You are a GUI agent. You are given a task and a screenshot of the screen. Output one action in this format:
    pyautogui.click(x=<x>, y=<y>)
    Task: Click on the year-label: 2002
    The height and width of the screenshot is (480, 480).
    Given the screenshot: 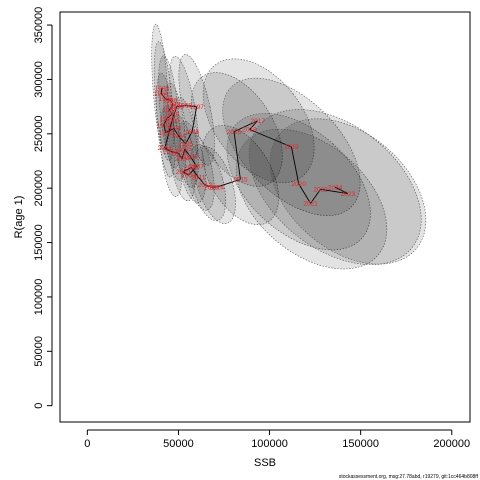 What is the action you would take?
    pyautogui.click(x=170, y=151)
    